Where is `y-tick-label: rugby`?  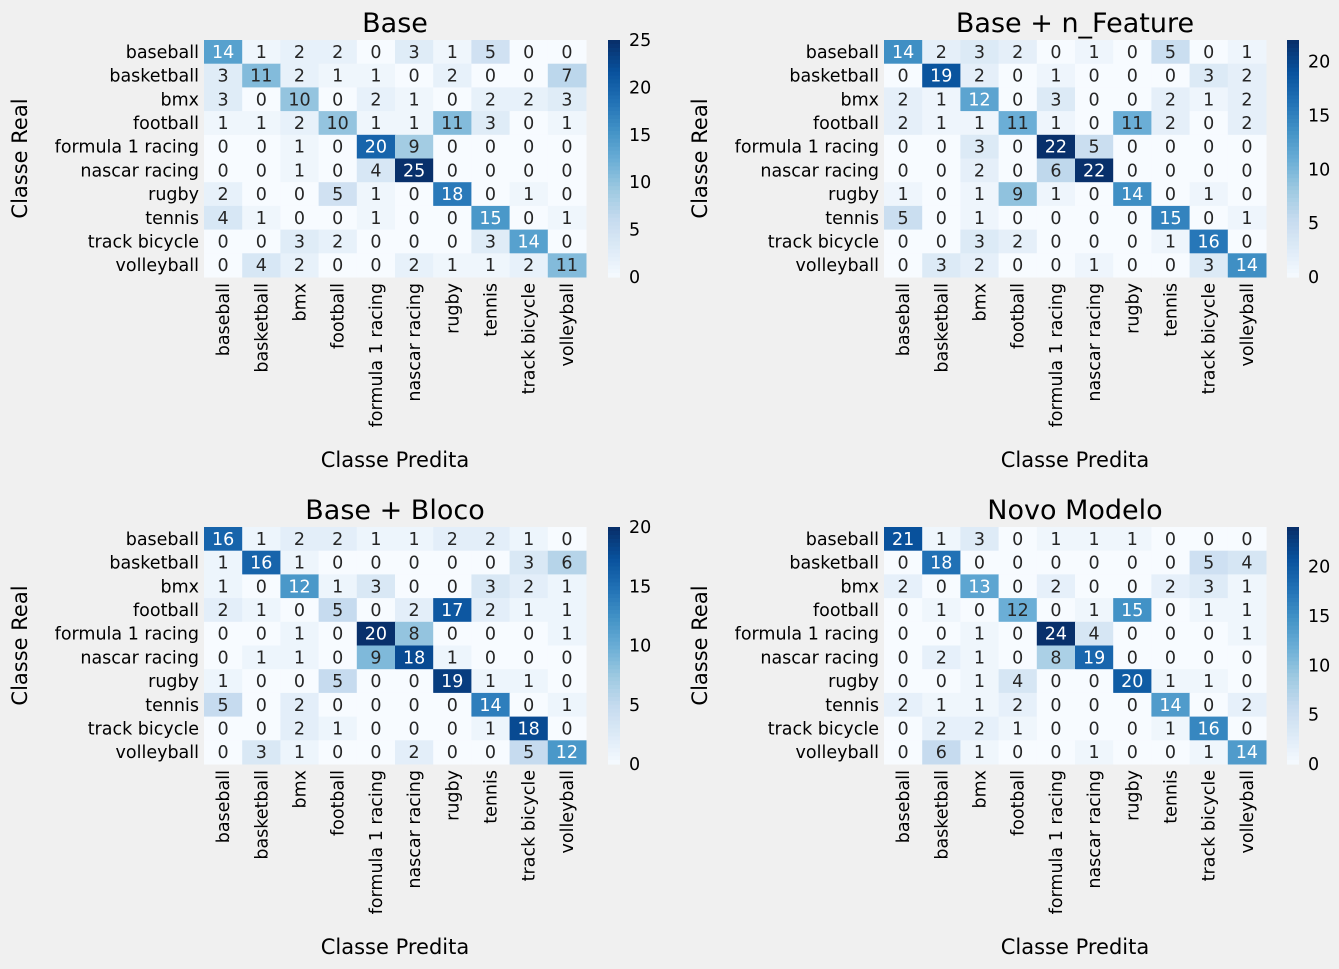
y-tick-label: rugby is located at coordinates (173, 195).